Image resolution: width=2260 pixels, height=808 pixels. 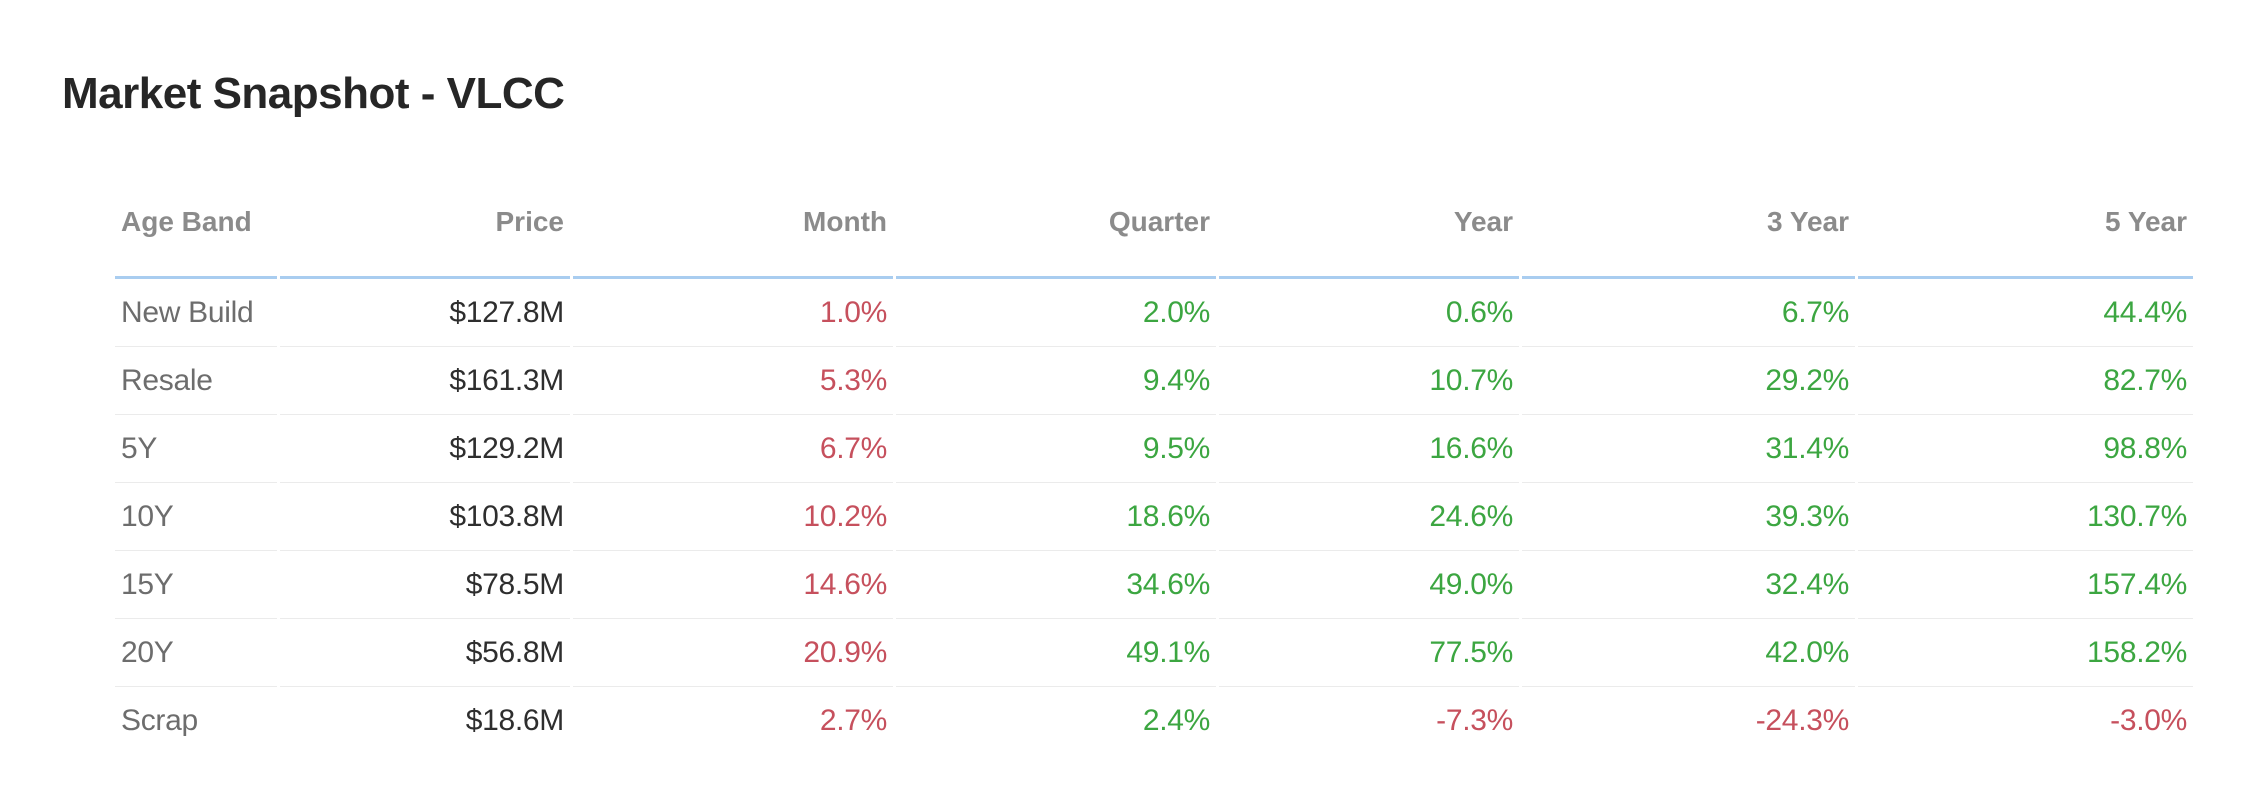 I want to click on table-row: 5Y $129.2M 6.7% 9.5% 16.6% 31.4% 98.8%, so click(x=1154, y=449).